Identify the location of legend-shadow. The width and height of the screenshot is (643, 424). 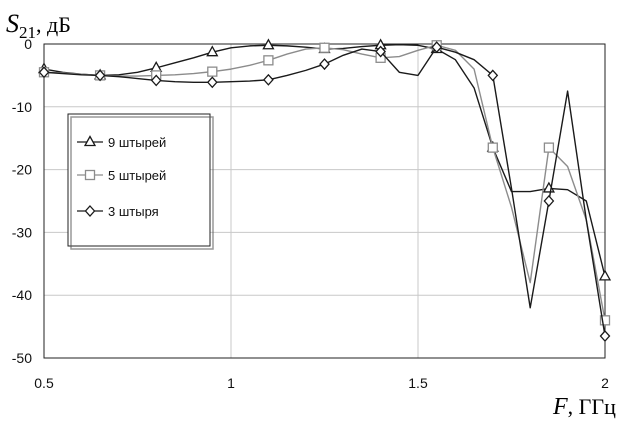
(142, 183).